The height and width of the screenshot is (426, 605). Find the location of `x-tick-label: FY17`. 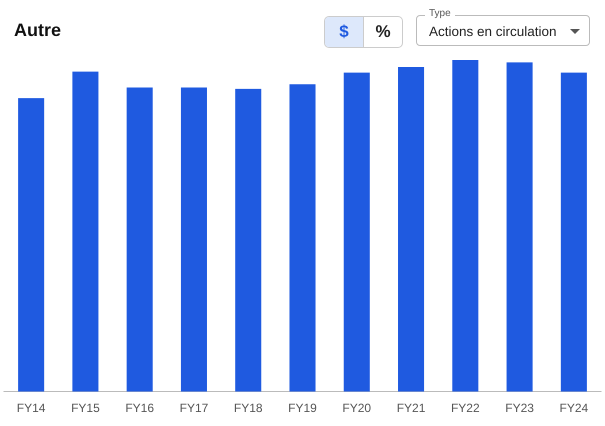

x-tick-label: FY17 is located at coordinates (194, 408).